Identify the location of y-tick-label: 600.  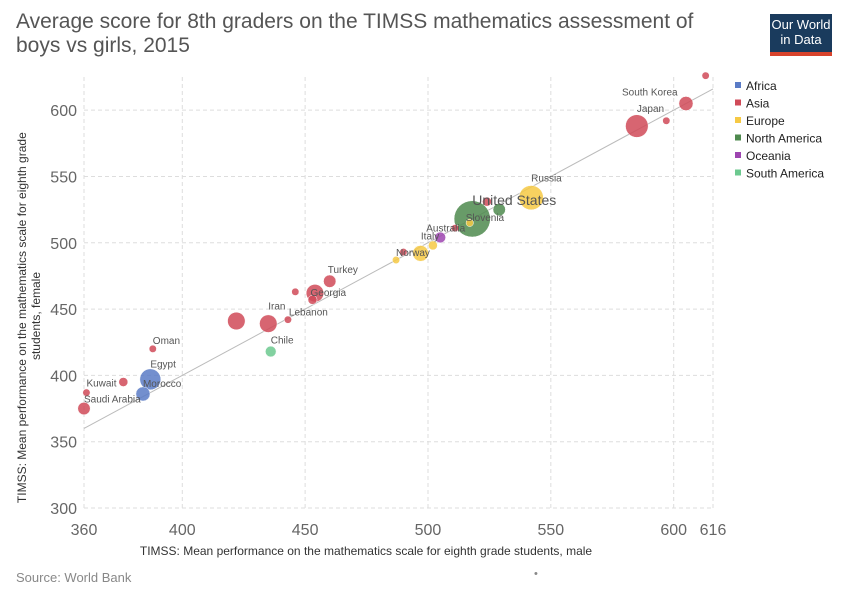
(63, 111).